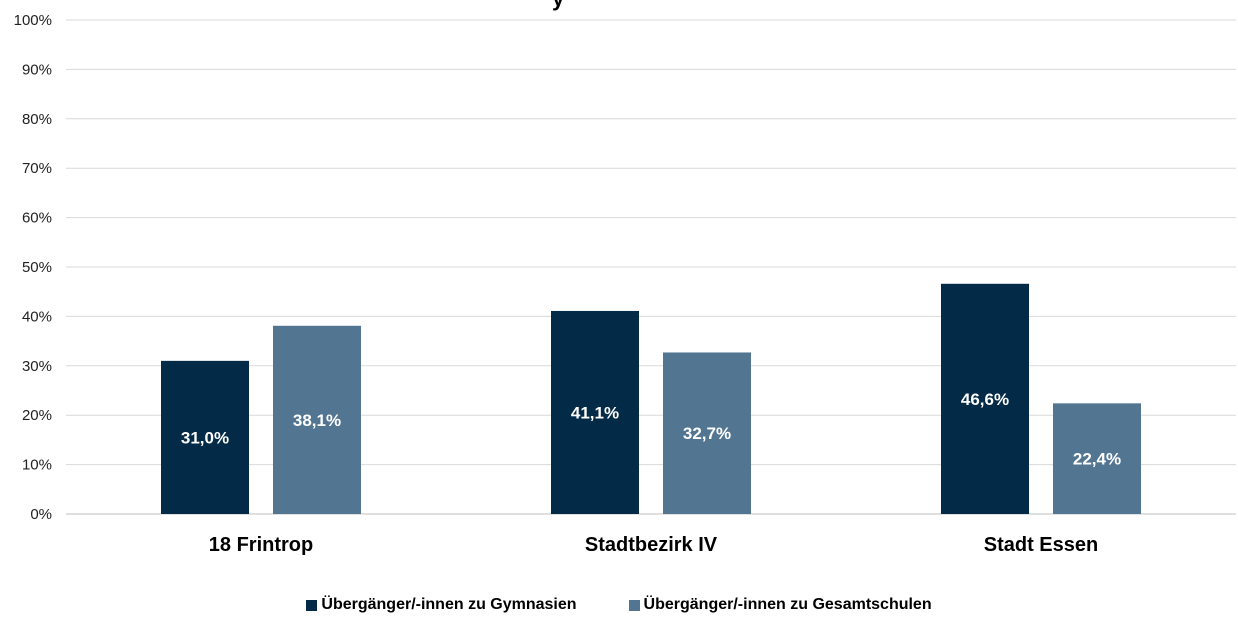  Describe the element at coordinates (651, 545) in the screenshot. I see `category-label: Stadtbezirk IV` at that location.